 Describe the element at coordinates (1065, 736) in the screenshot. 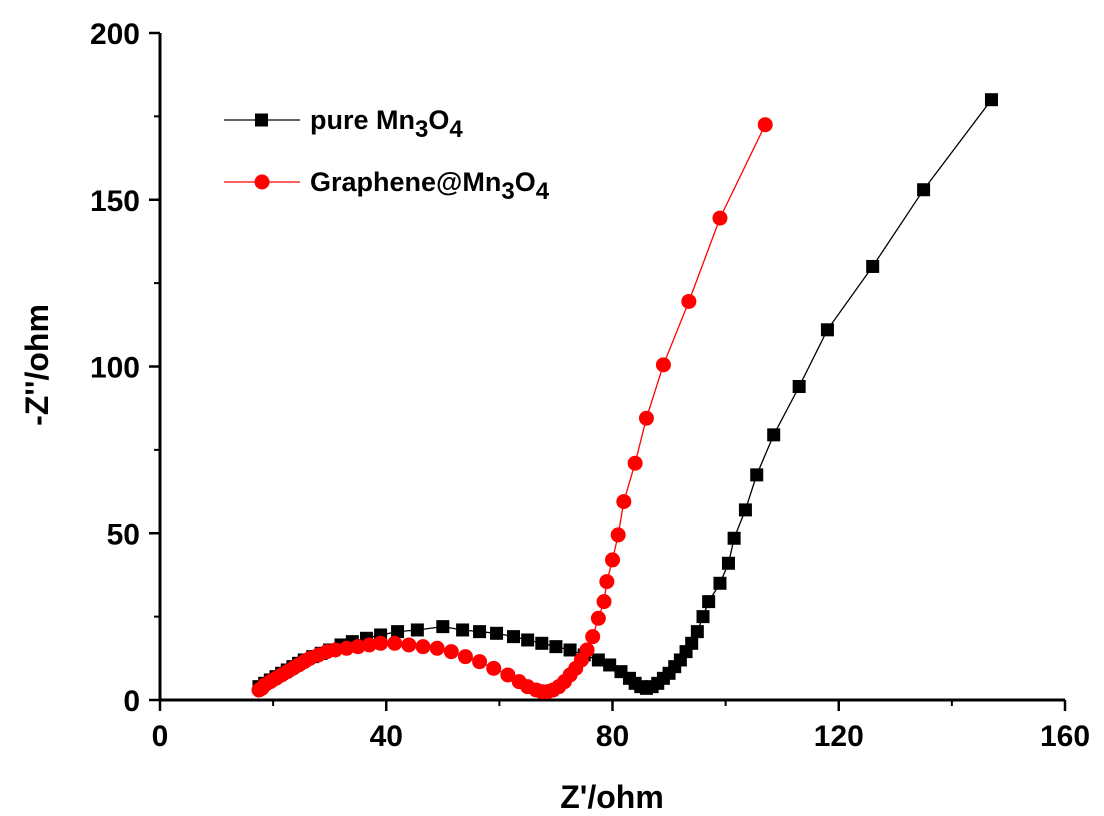

I see `x-tick-label: 160` at that location.